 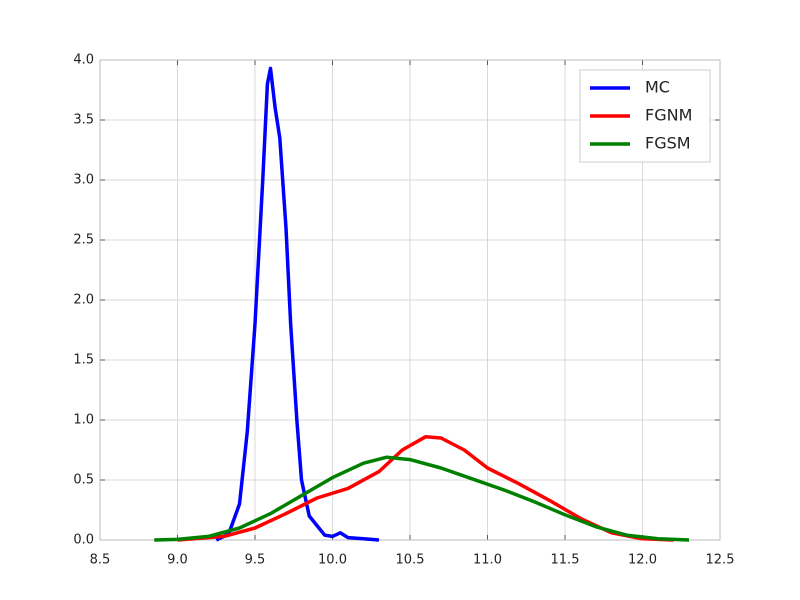 I want to click on x-tick-label: 8.5, so click(x=100, y=560).